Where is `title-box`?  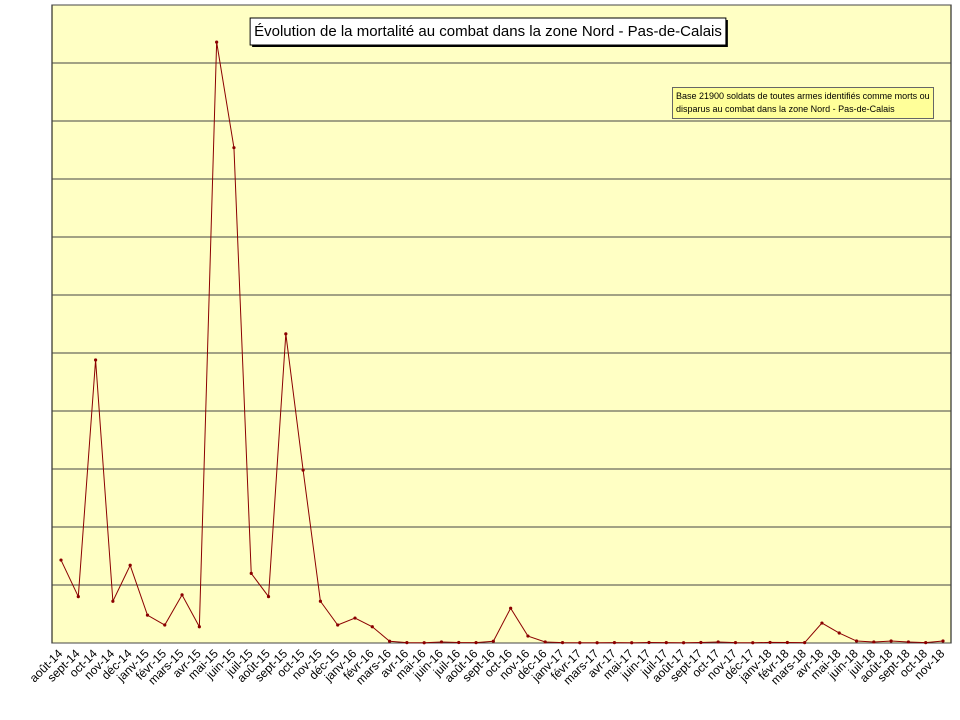 title-box is located at coordinates (488, 31).